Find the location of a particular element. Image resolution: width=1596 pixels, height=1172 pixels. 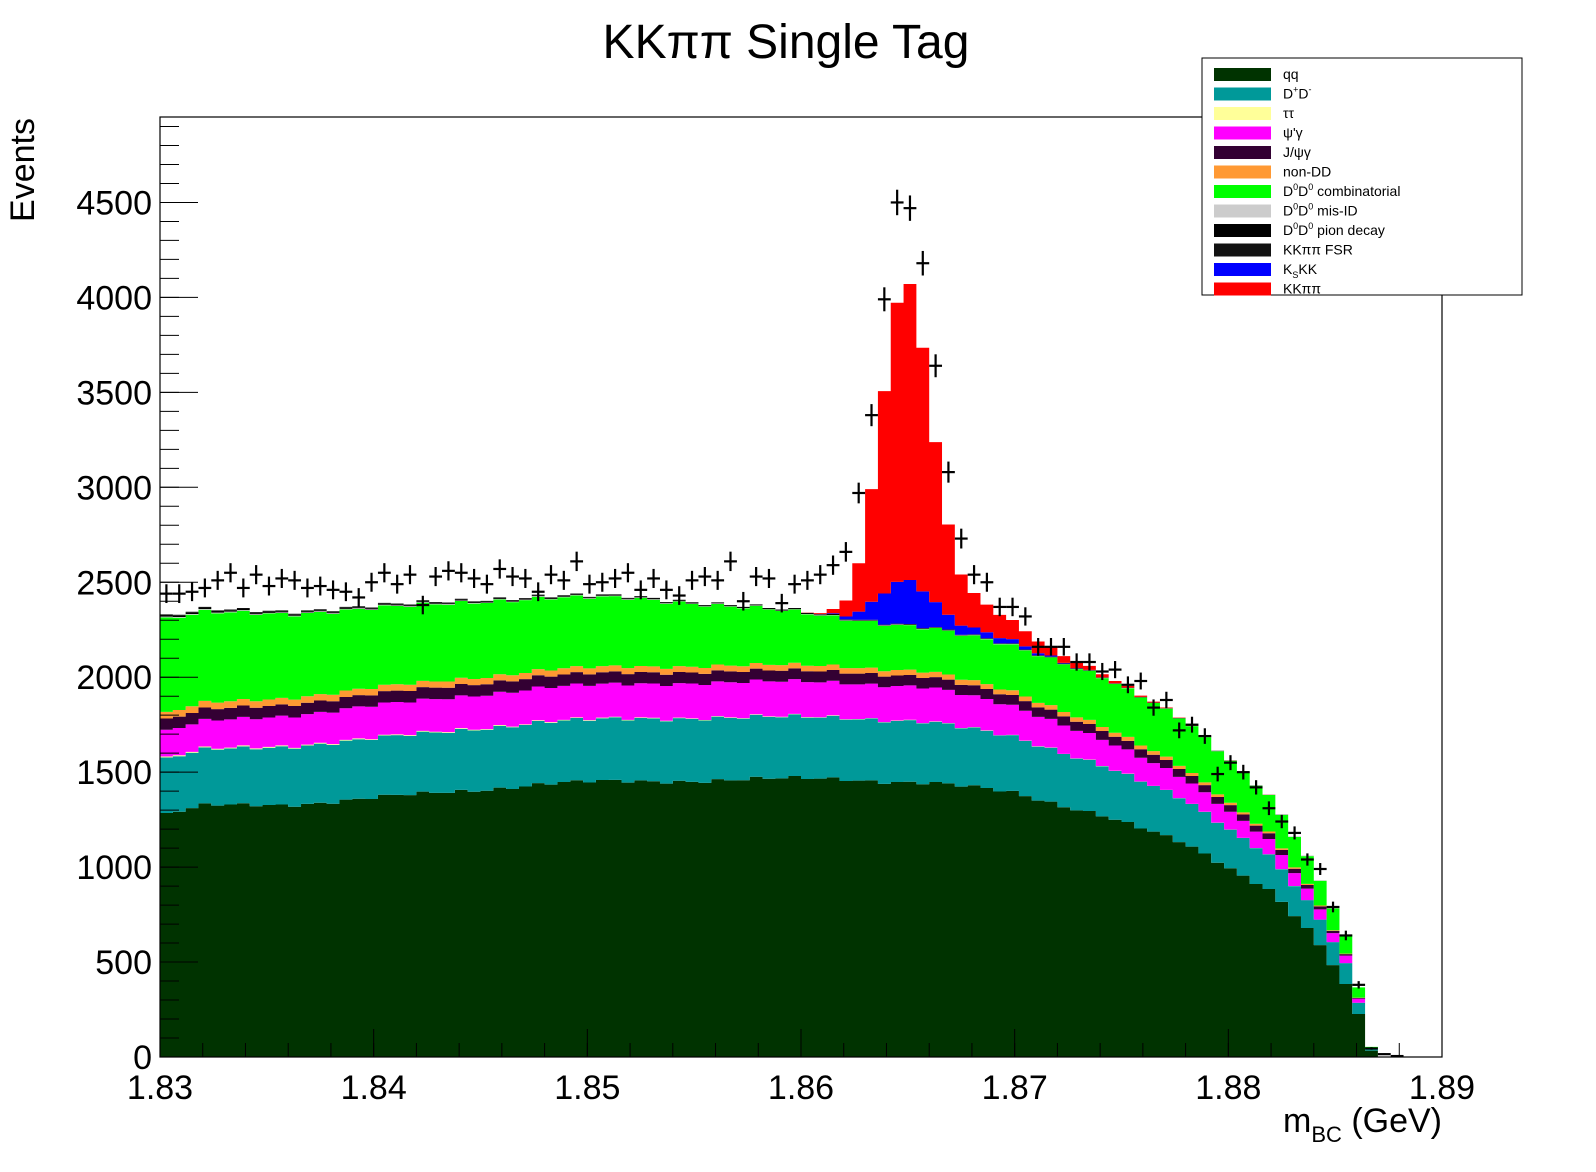

legend-entry-KKpipi: KKππ is located at coordinates (1267, 289).